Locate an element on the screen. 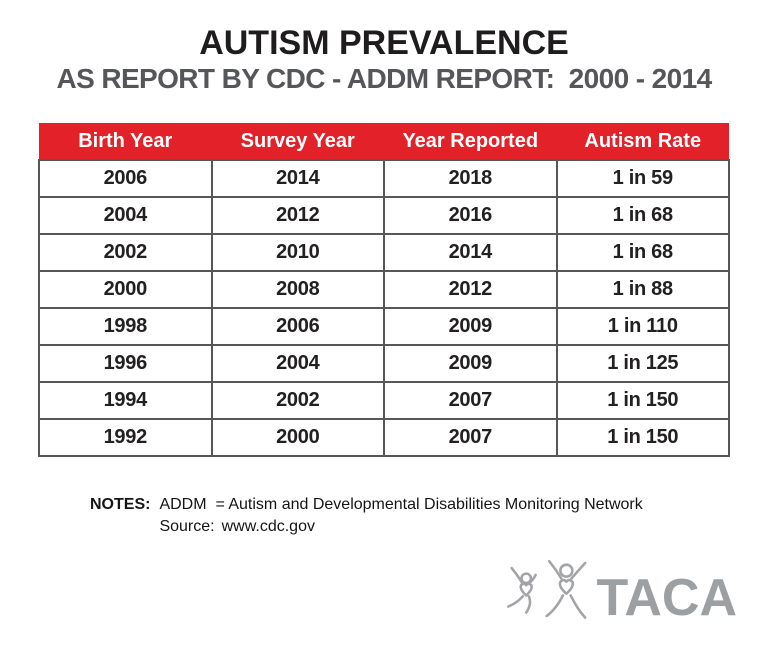  column-header-survey-year: Survey Year is located at coordinates (297, 141).